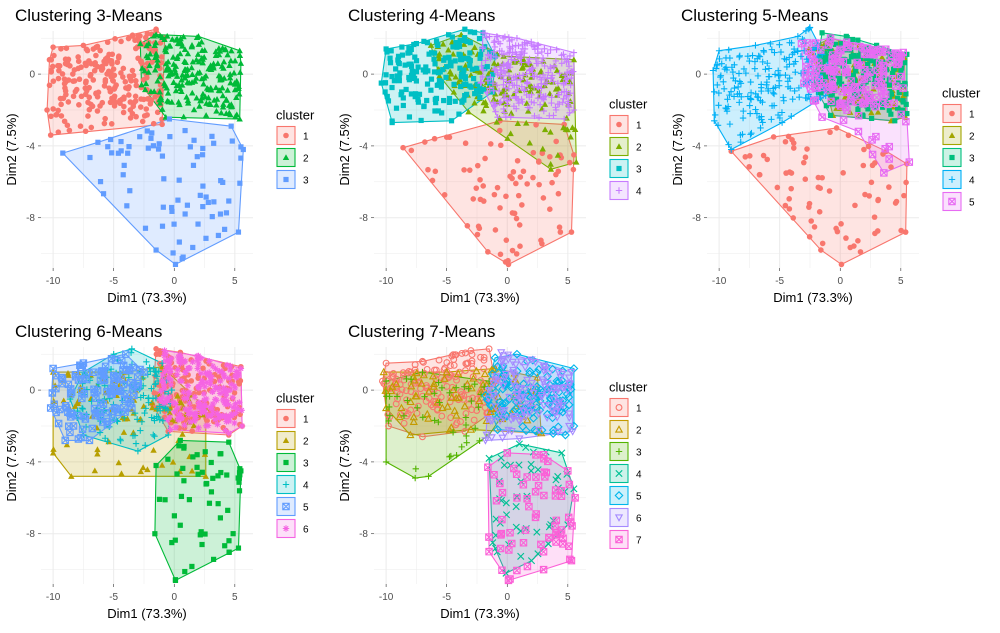  Describe the element at coordinates (146, 464) in the screenshot. I see `cluster-points` at that location.